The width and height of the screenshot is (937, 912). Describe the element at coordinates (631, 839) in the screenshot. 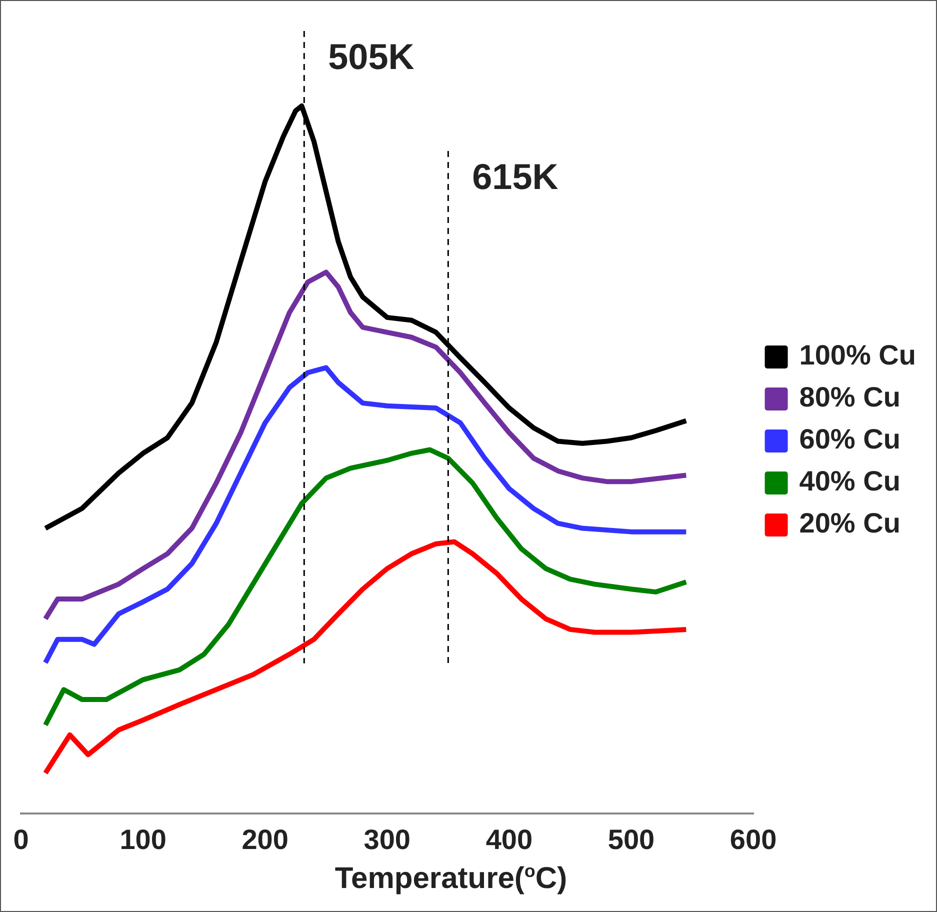

I see `x-tick-label: 500` at that location.